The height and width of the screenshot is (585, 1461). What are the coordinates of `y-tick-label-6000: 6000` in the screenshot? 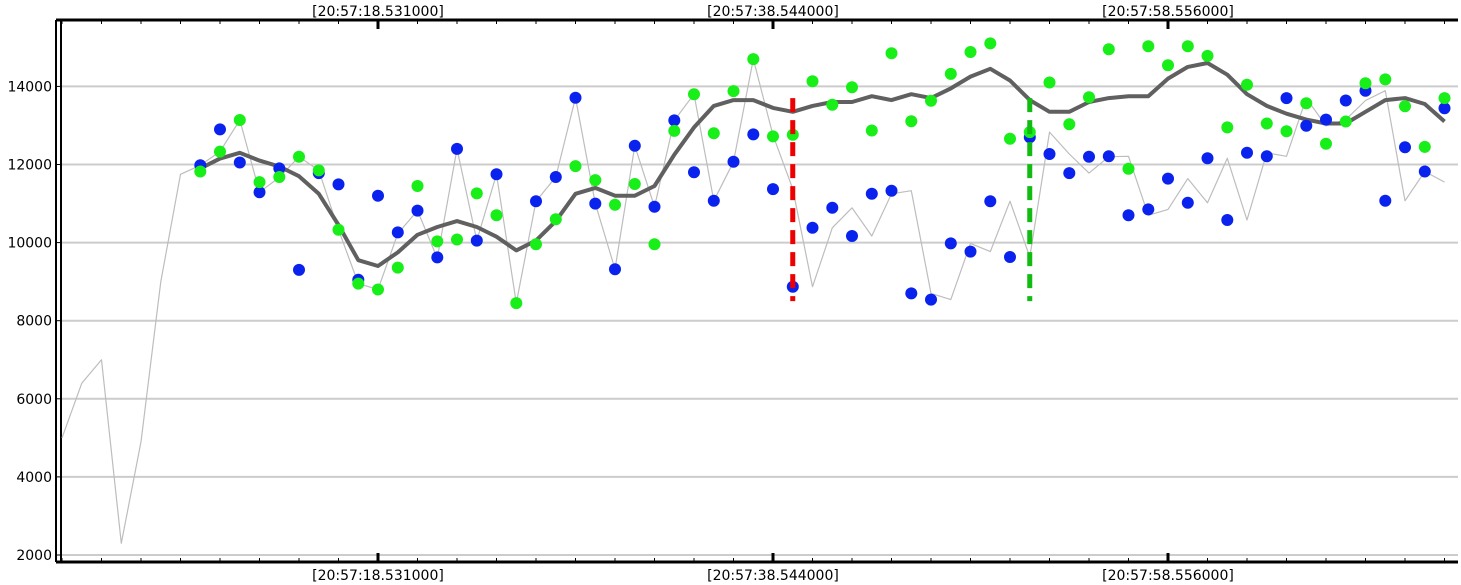 It's located at (34, 400).